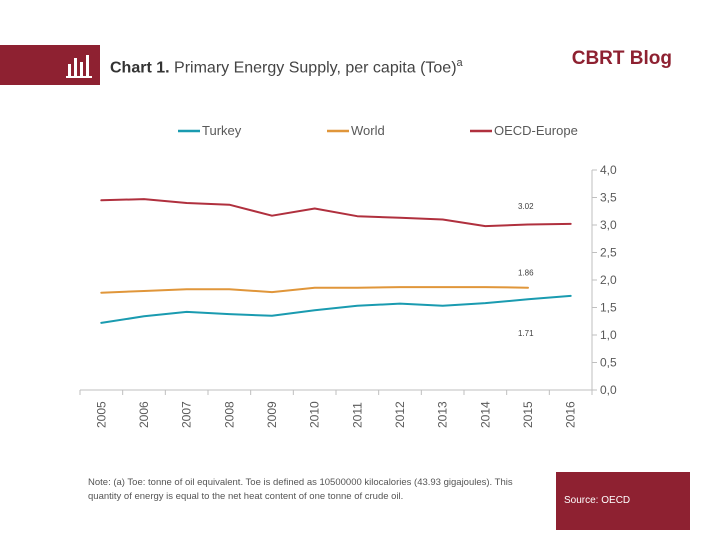 The height and width of the screenshot is (540, 720). What do you see at coordinates (608, 198) in the screenshot?
I see `y-tick-label: 3,5` at bounding box center [608, 198].